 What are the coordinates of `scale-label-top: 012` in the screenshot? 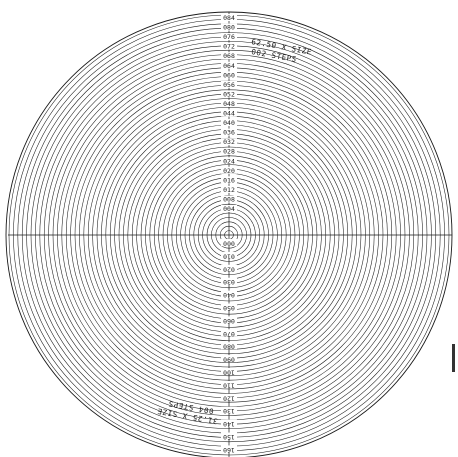 It's located at (229, 190).